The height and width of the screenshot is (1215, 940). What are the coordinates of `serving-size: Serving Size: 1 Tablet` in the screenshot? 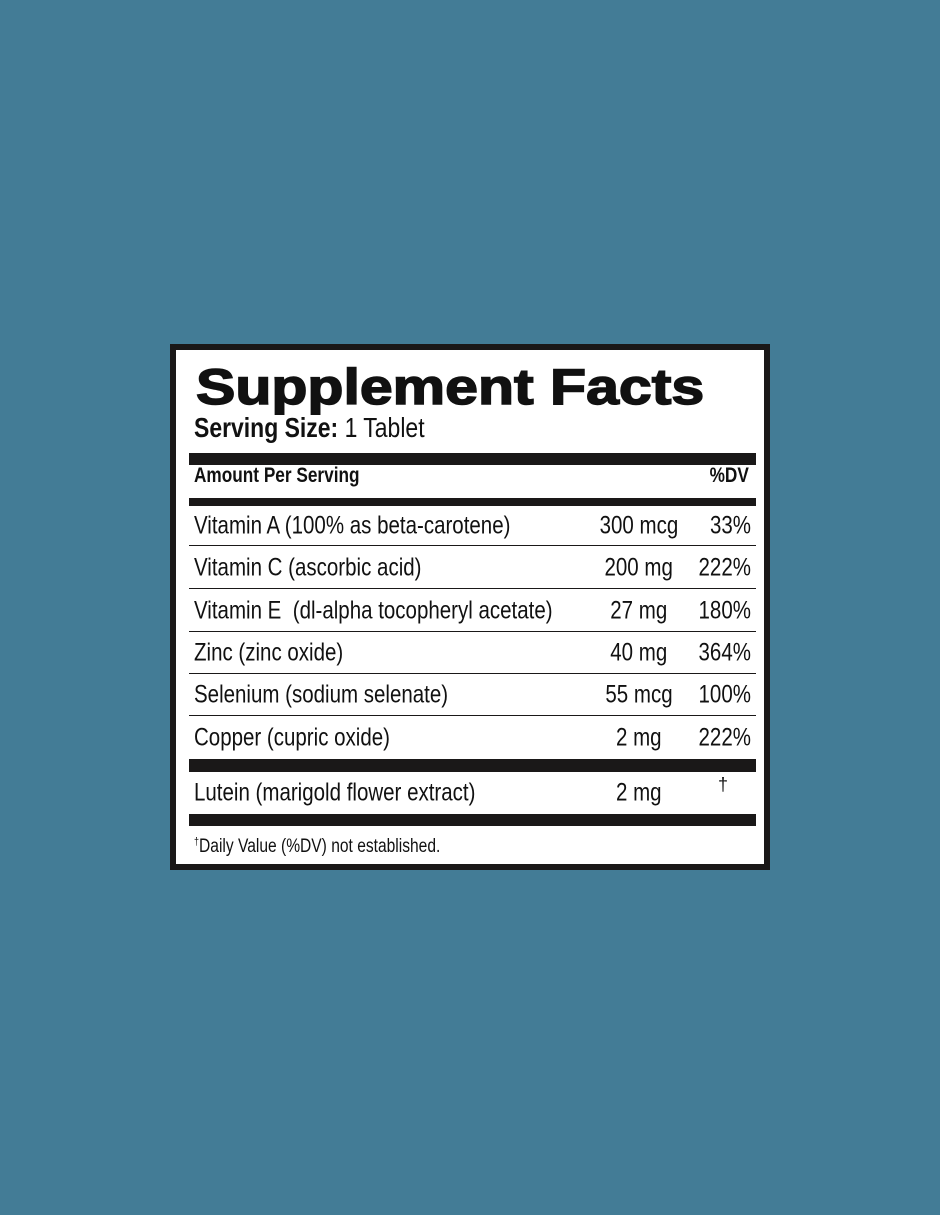 It's located at (334, 428).